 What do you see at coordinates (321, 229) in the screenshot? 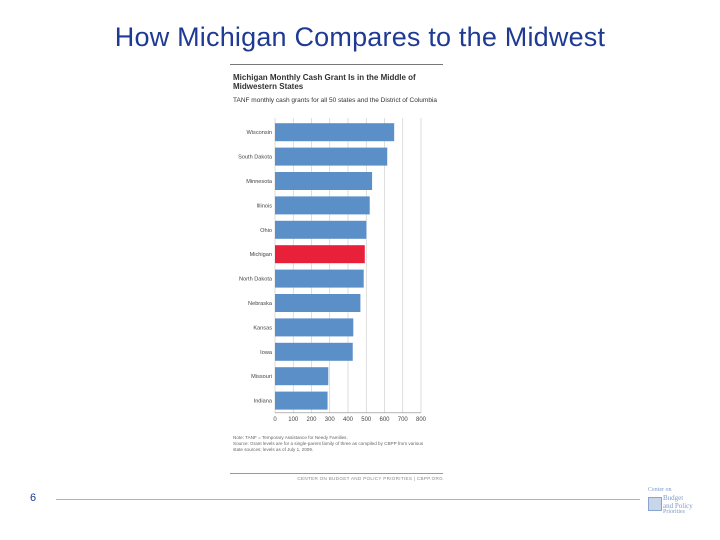
I see `bar-ohio` at bounding box center [321, 229].